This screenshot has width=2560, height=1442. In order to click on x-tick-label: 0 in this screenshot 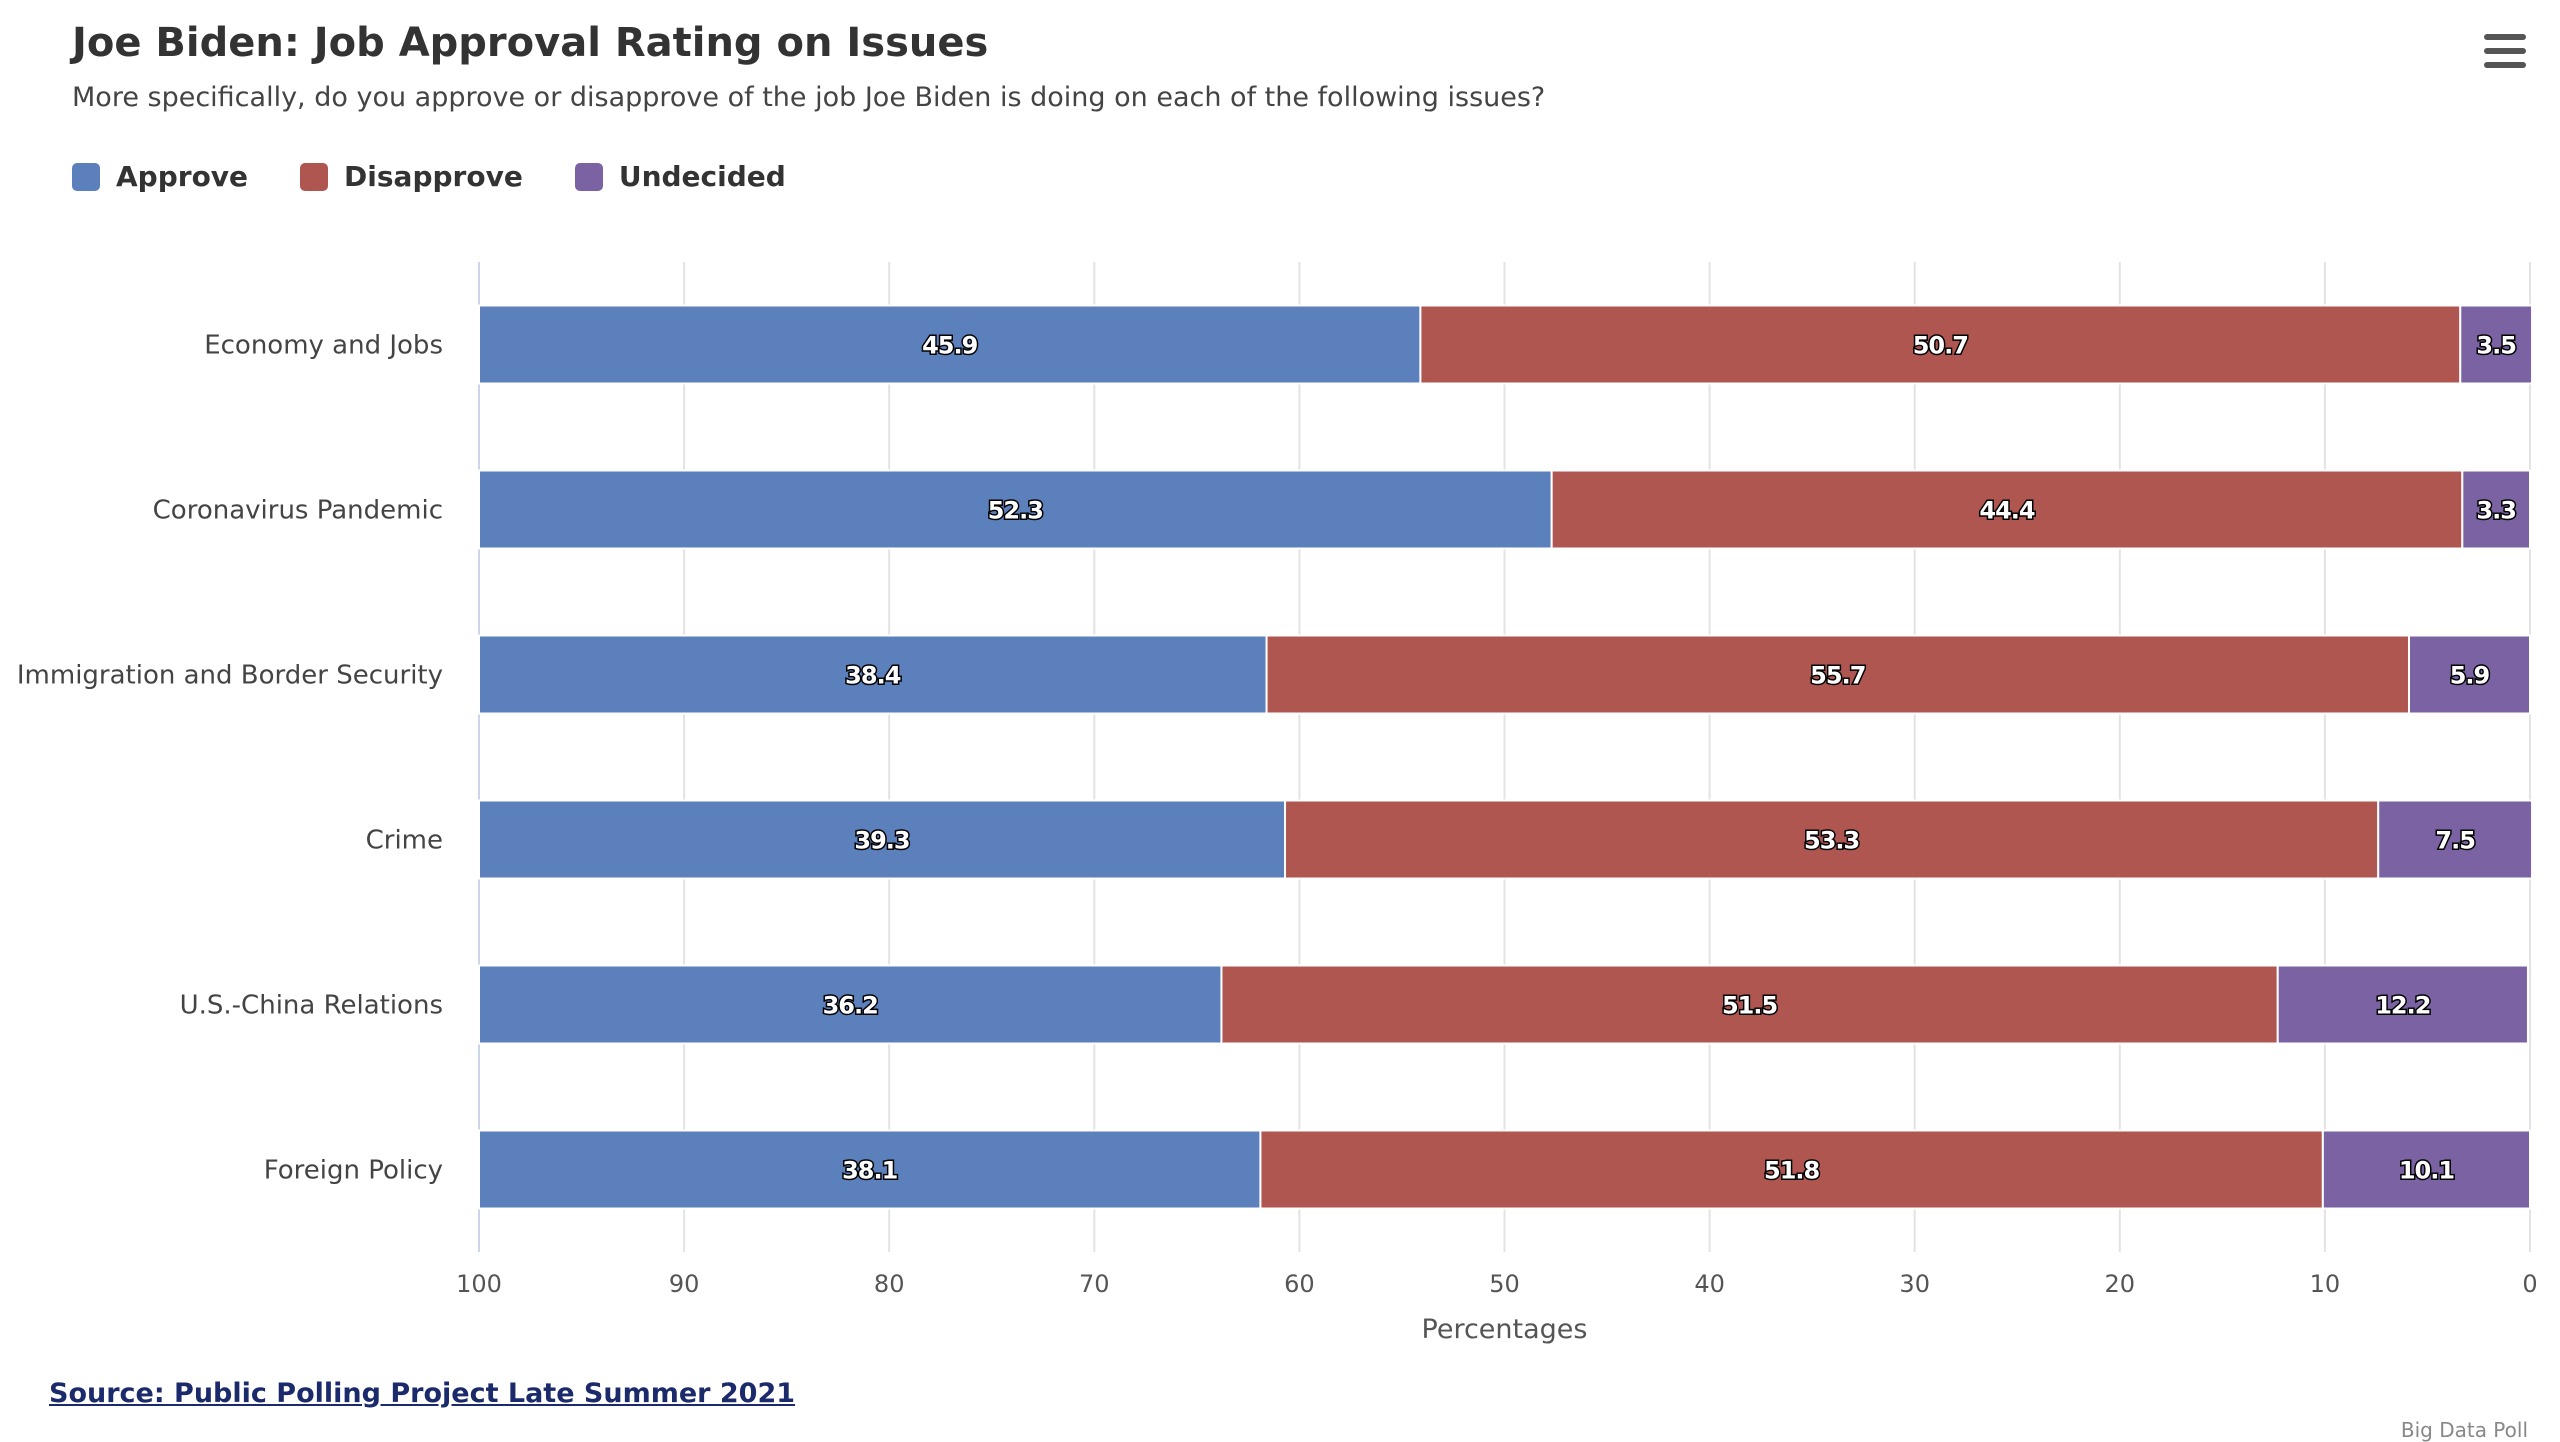, I will do `click(2529, 1284)`.